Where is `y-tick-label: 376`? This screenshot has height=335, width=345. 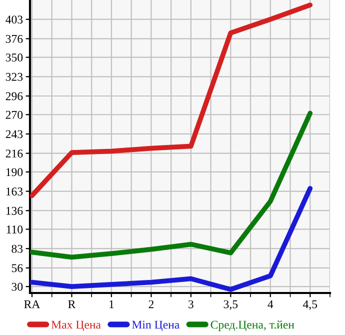
y-tick-label: 376 is located at coordinates (14, 38).